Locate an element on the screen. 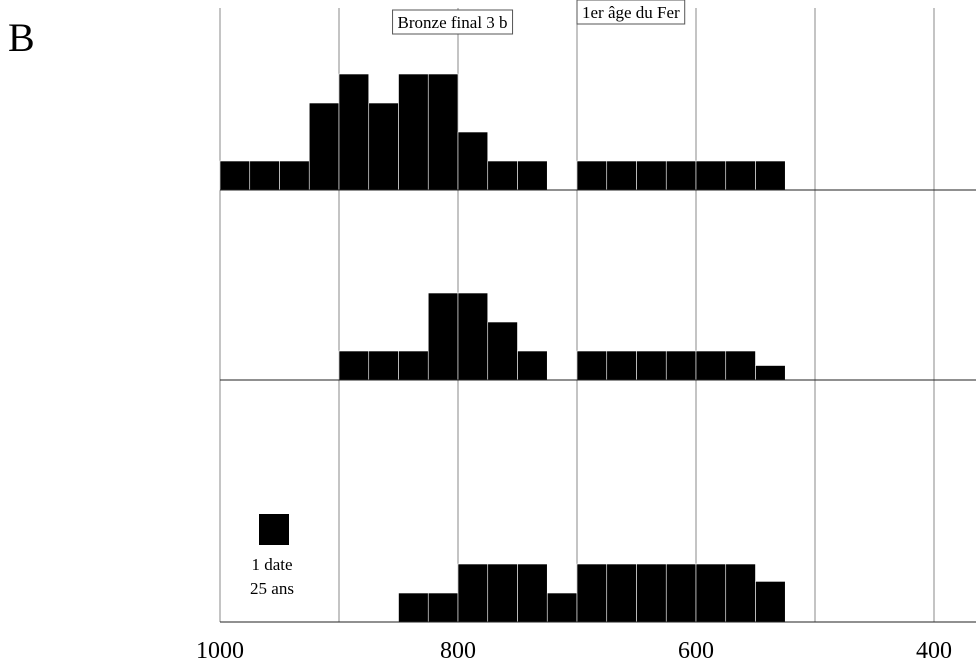  annotation-1: Bronze final 3 b is located at coordinates (453, 22).